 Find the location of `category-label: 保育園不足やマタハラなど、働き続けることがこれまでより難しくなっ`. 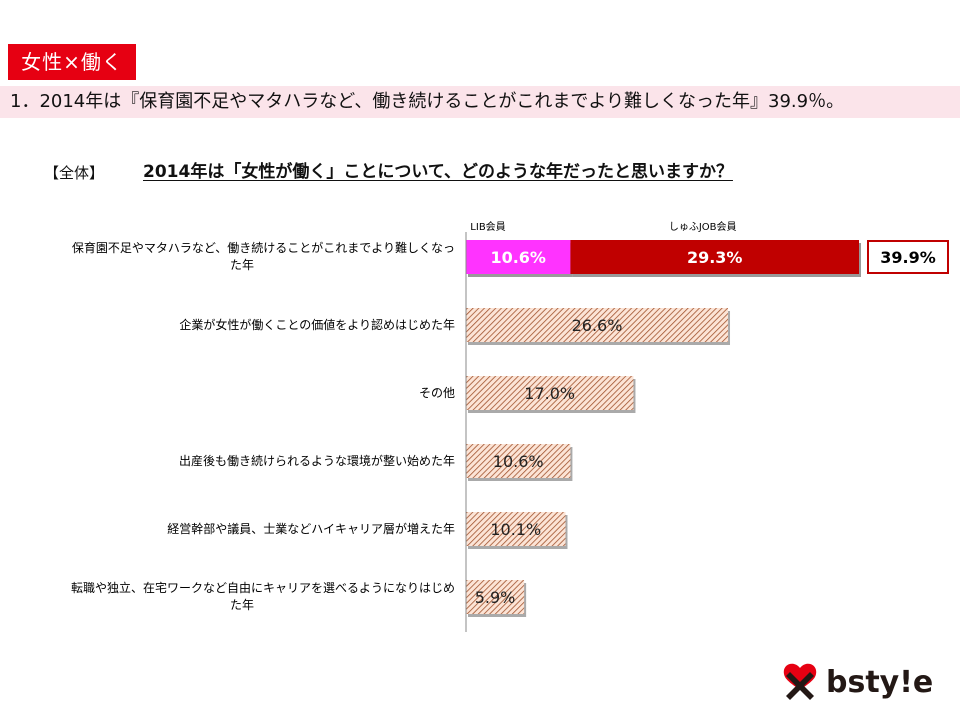

category-label: 保育園不足やマタハラなど、働き続けることがこれまでより難しくなっ is located at coordinates (263, 247).